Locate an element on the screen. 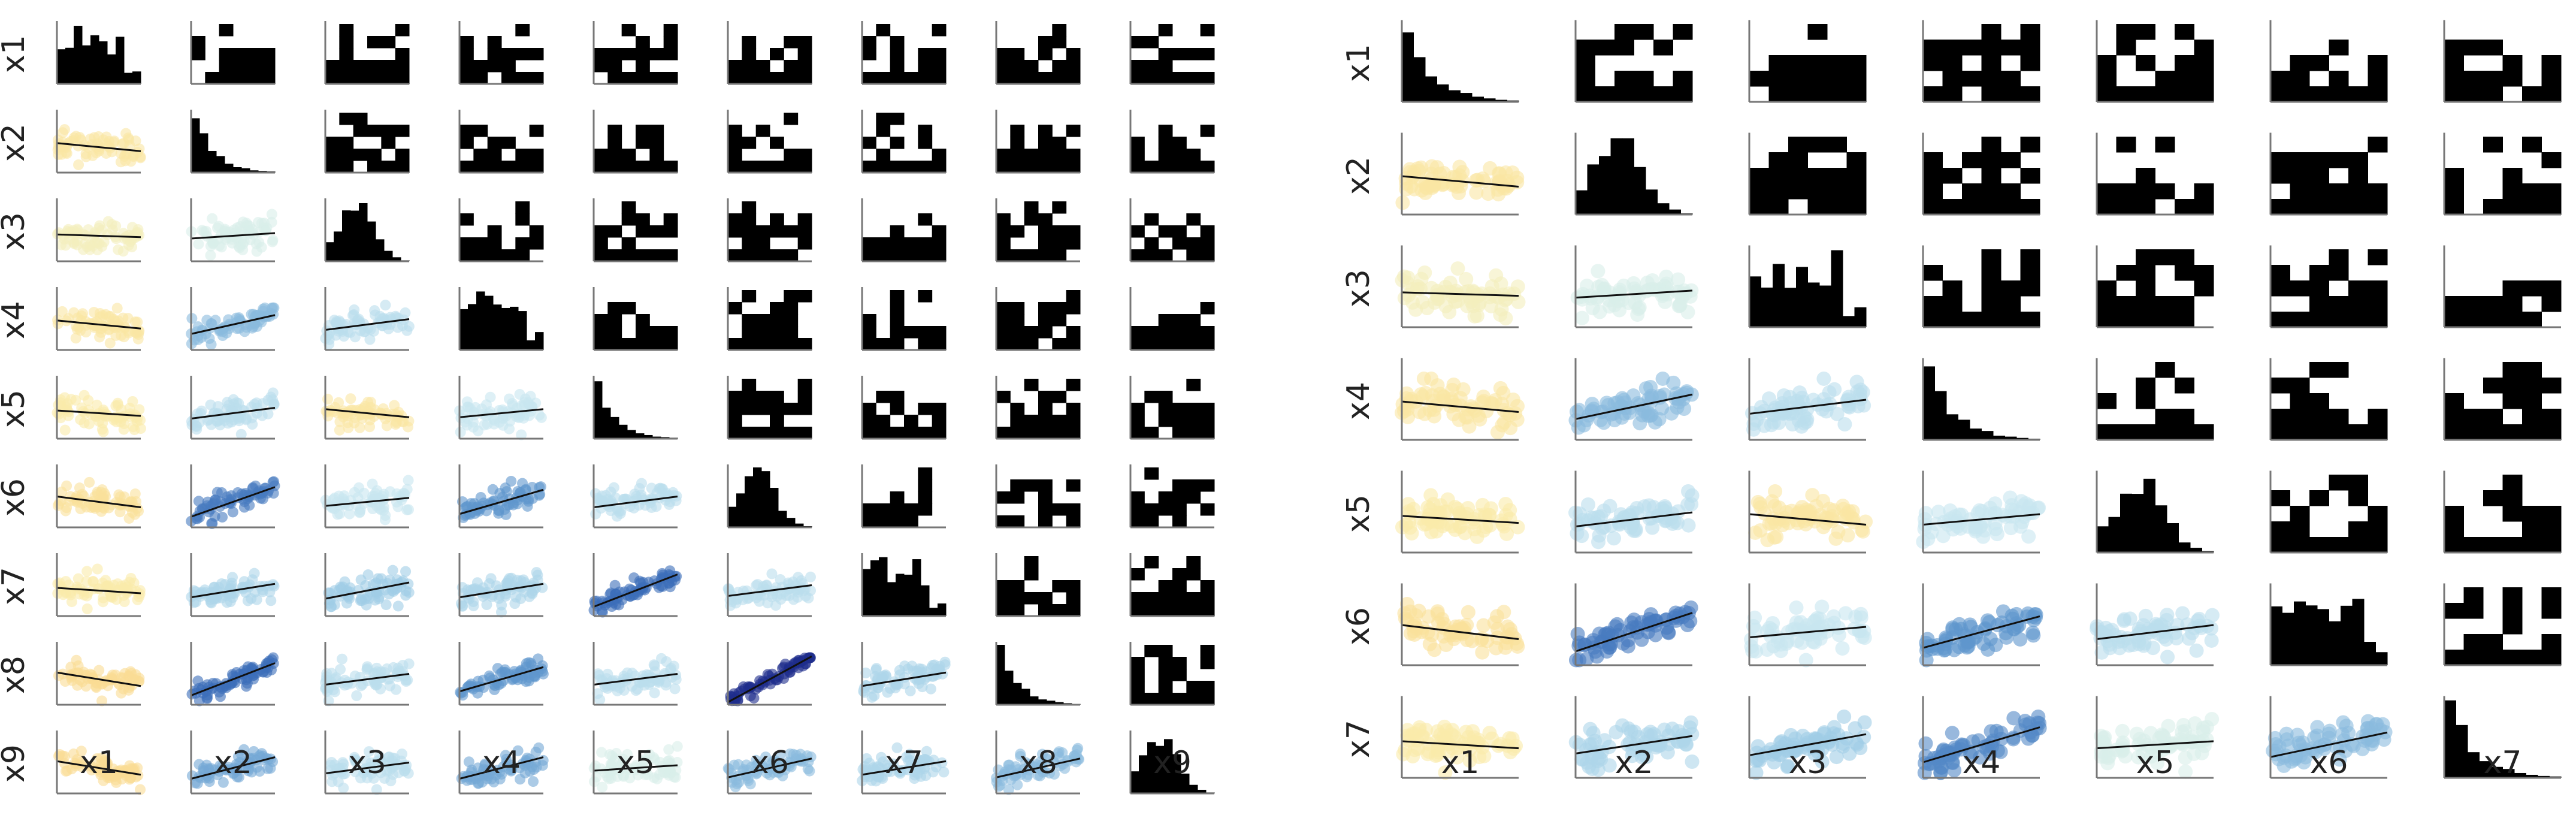 This screenshot has width=2576, height=824. x-axis-label: x6 is located at coordinates (770, 763).